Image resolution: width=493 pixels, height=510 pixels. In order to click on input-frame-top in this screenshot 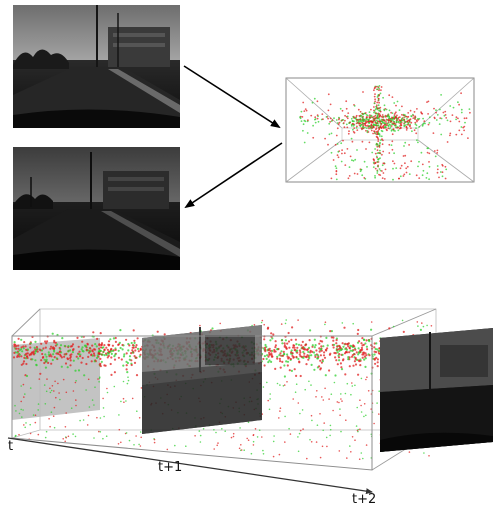, I will do `click(96, 66)`.